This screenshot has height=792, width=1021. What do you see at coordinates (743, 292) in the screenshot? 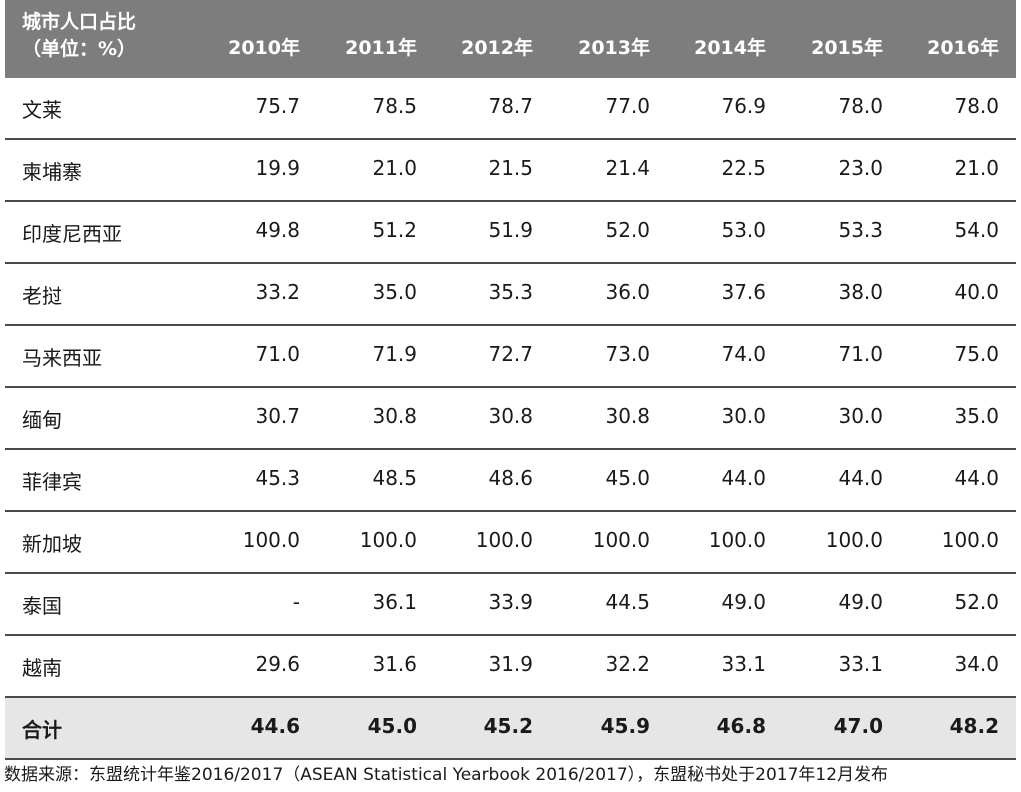
I see `table-cell: 37.6` at bounding box center [743, 292].